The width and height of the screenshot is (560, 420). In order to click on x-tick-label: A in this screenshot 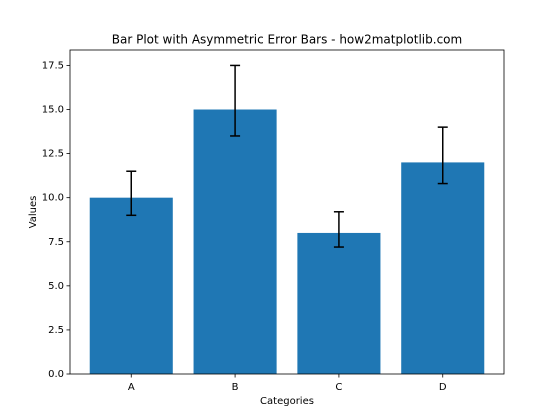, I will do `click(131, 387)`.